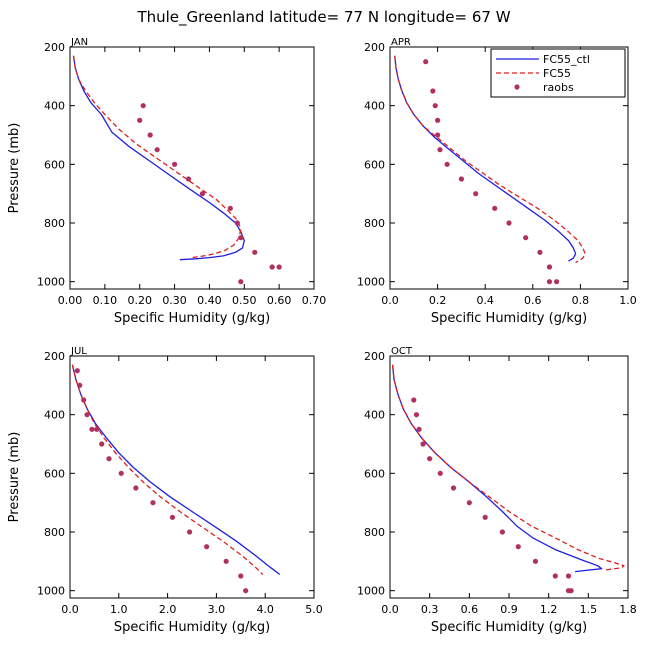  What do you see at coordinates (438, 300) in the screenshot?
I see `x-tick-label: 0.2` at bounding box center [438, 300].